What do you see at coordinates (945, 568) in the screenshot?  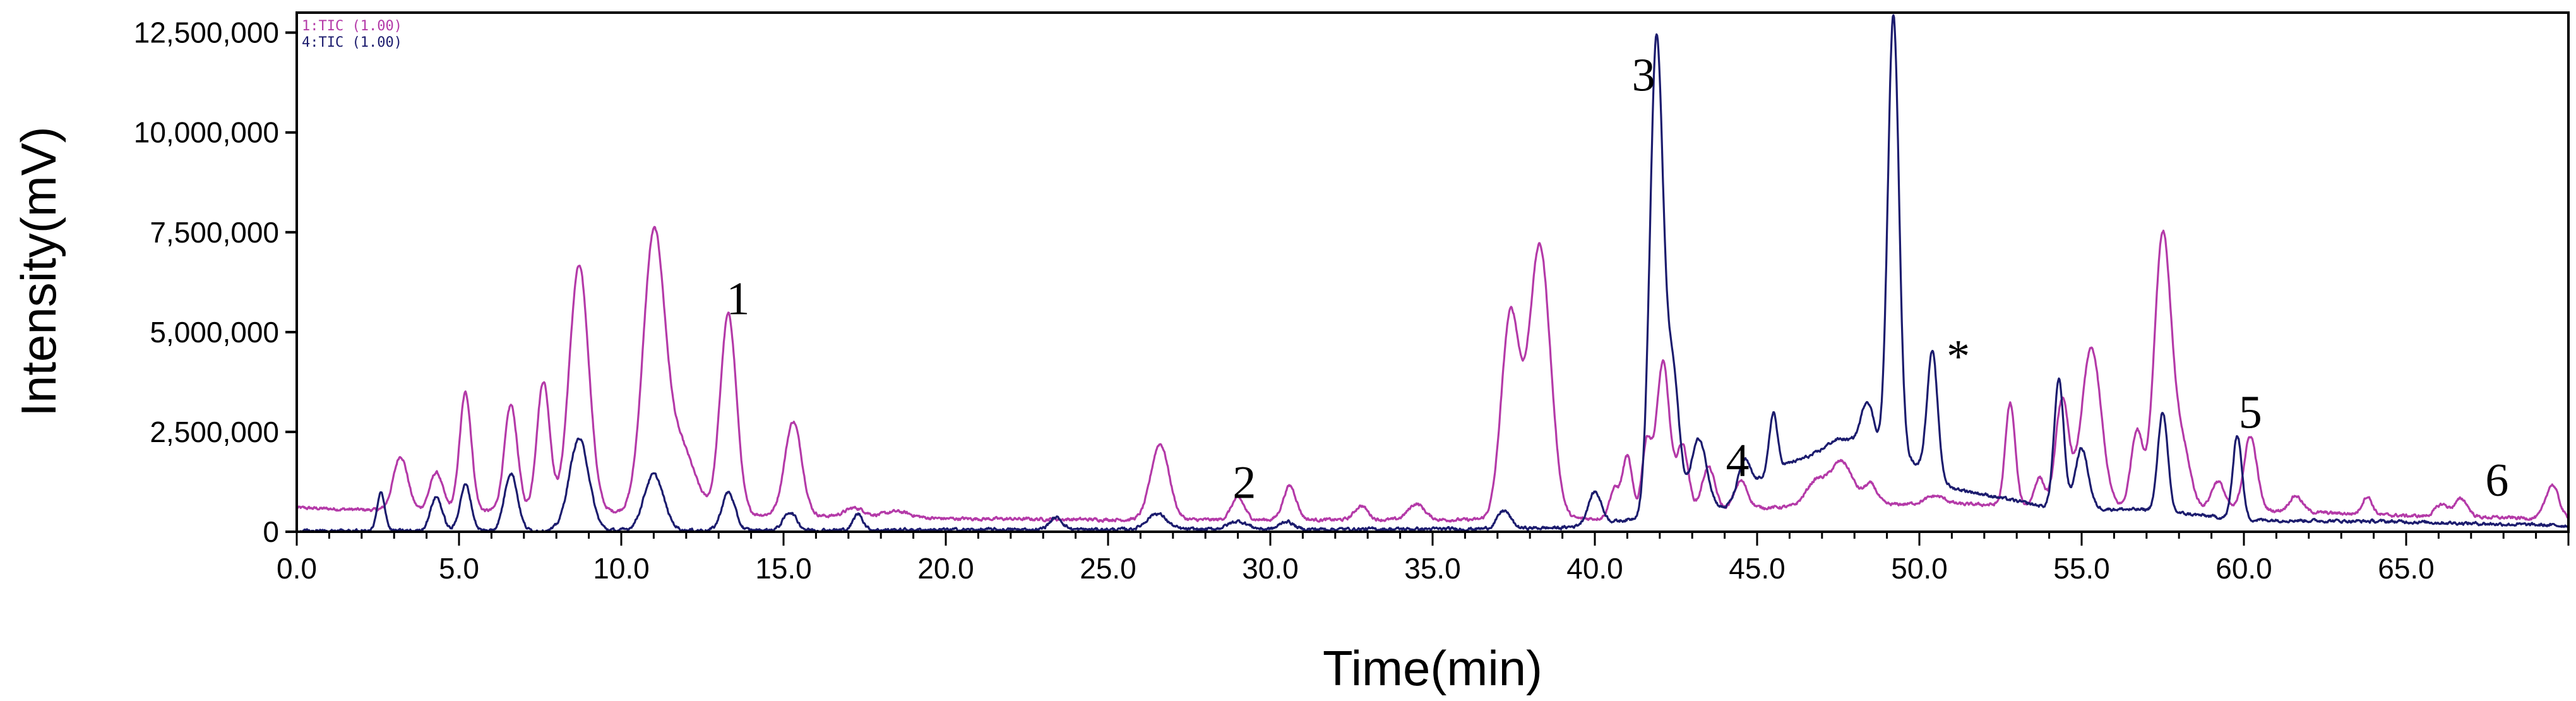 I see `x-tick-label: 20.0` at bounding box center [945, 568].